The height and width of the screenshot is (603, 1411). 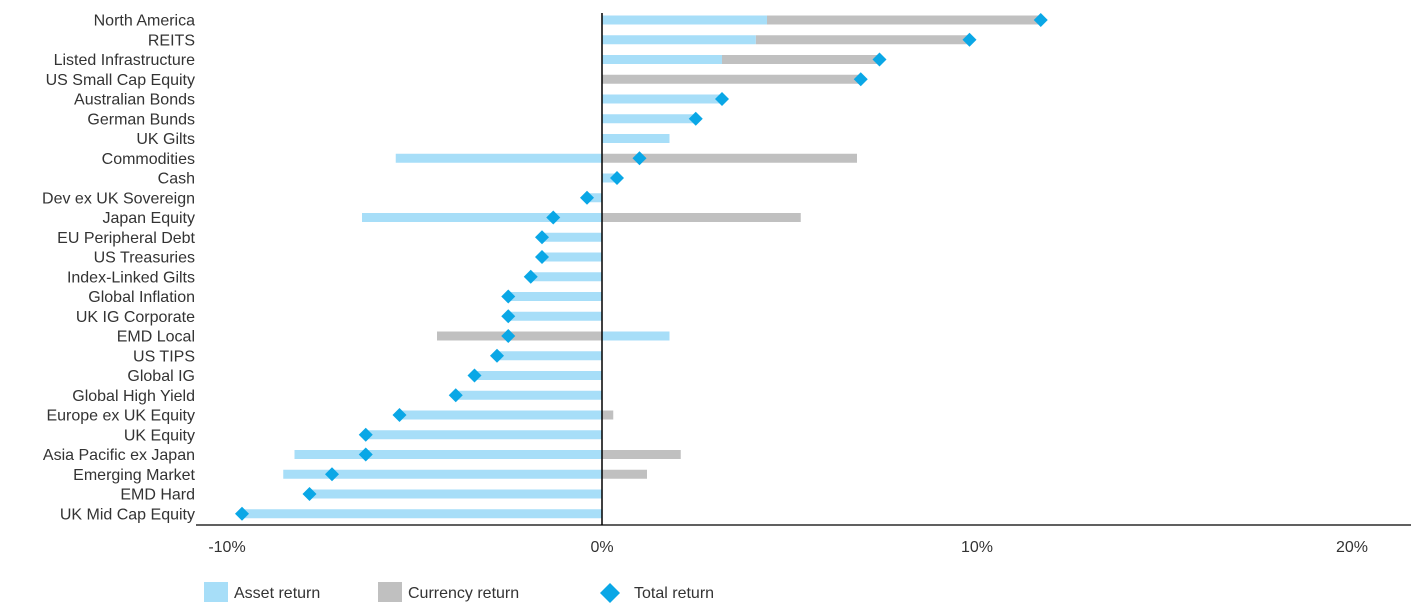 What do you see at coordinates (125, 60) in the screenshot?
I see `category-label: Listed Infrastructure` at bounding box center [125, 60].